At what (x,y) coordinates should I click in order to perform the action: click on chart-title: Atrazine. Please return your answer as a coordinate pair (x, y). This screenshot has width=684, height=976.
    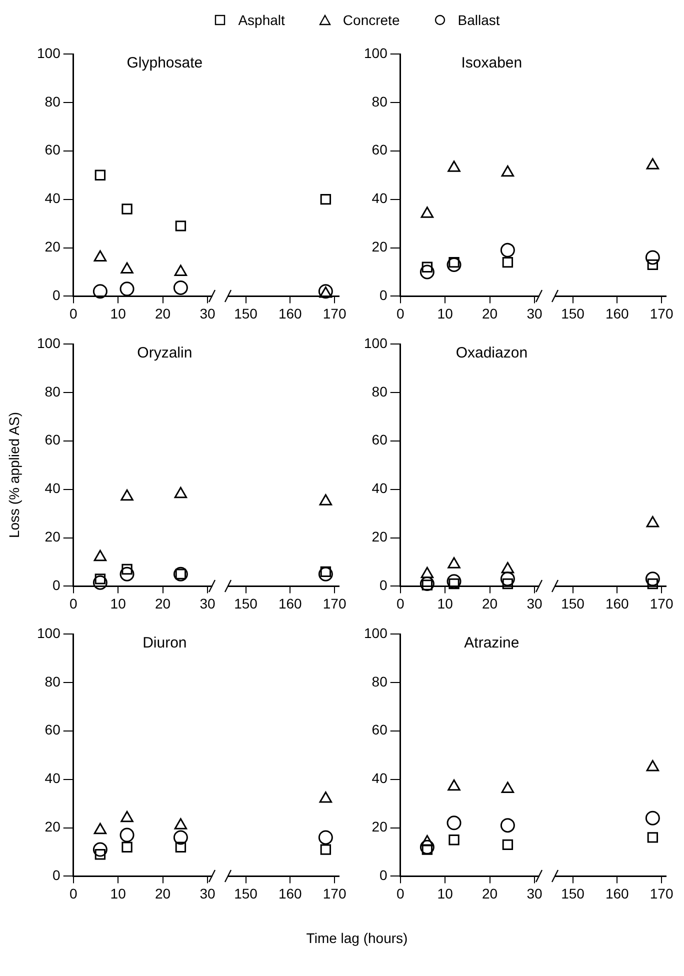
    Looking at the image, I should click on (492, 643).